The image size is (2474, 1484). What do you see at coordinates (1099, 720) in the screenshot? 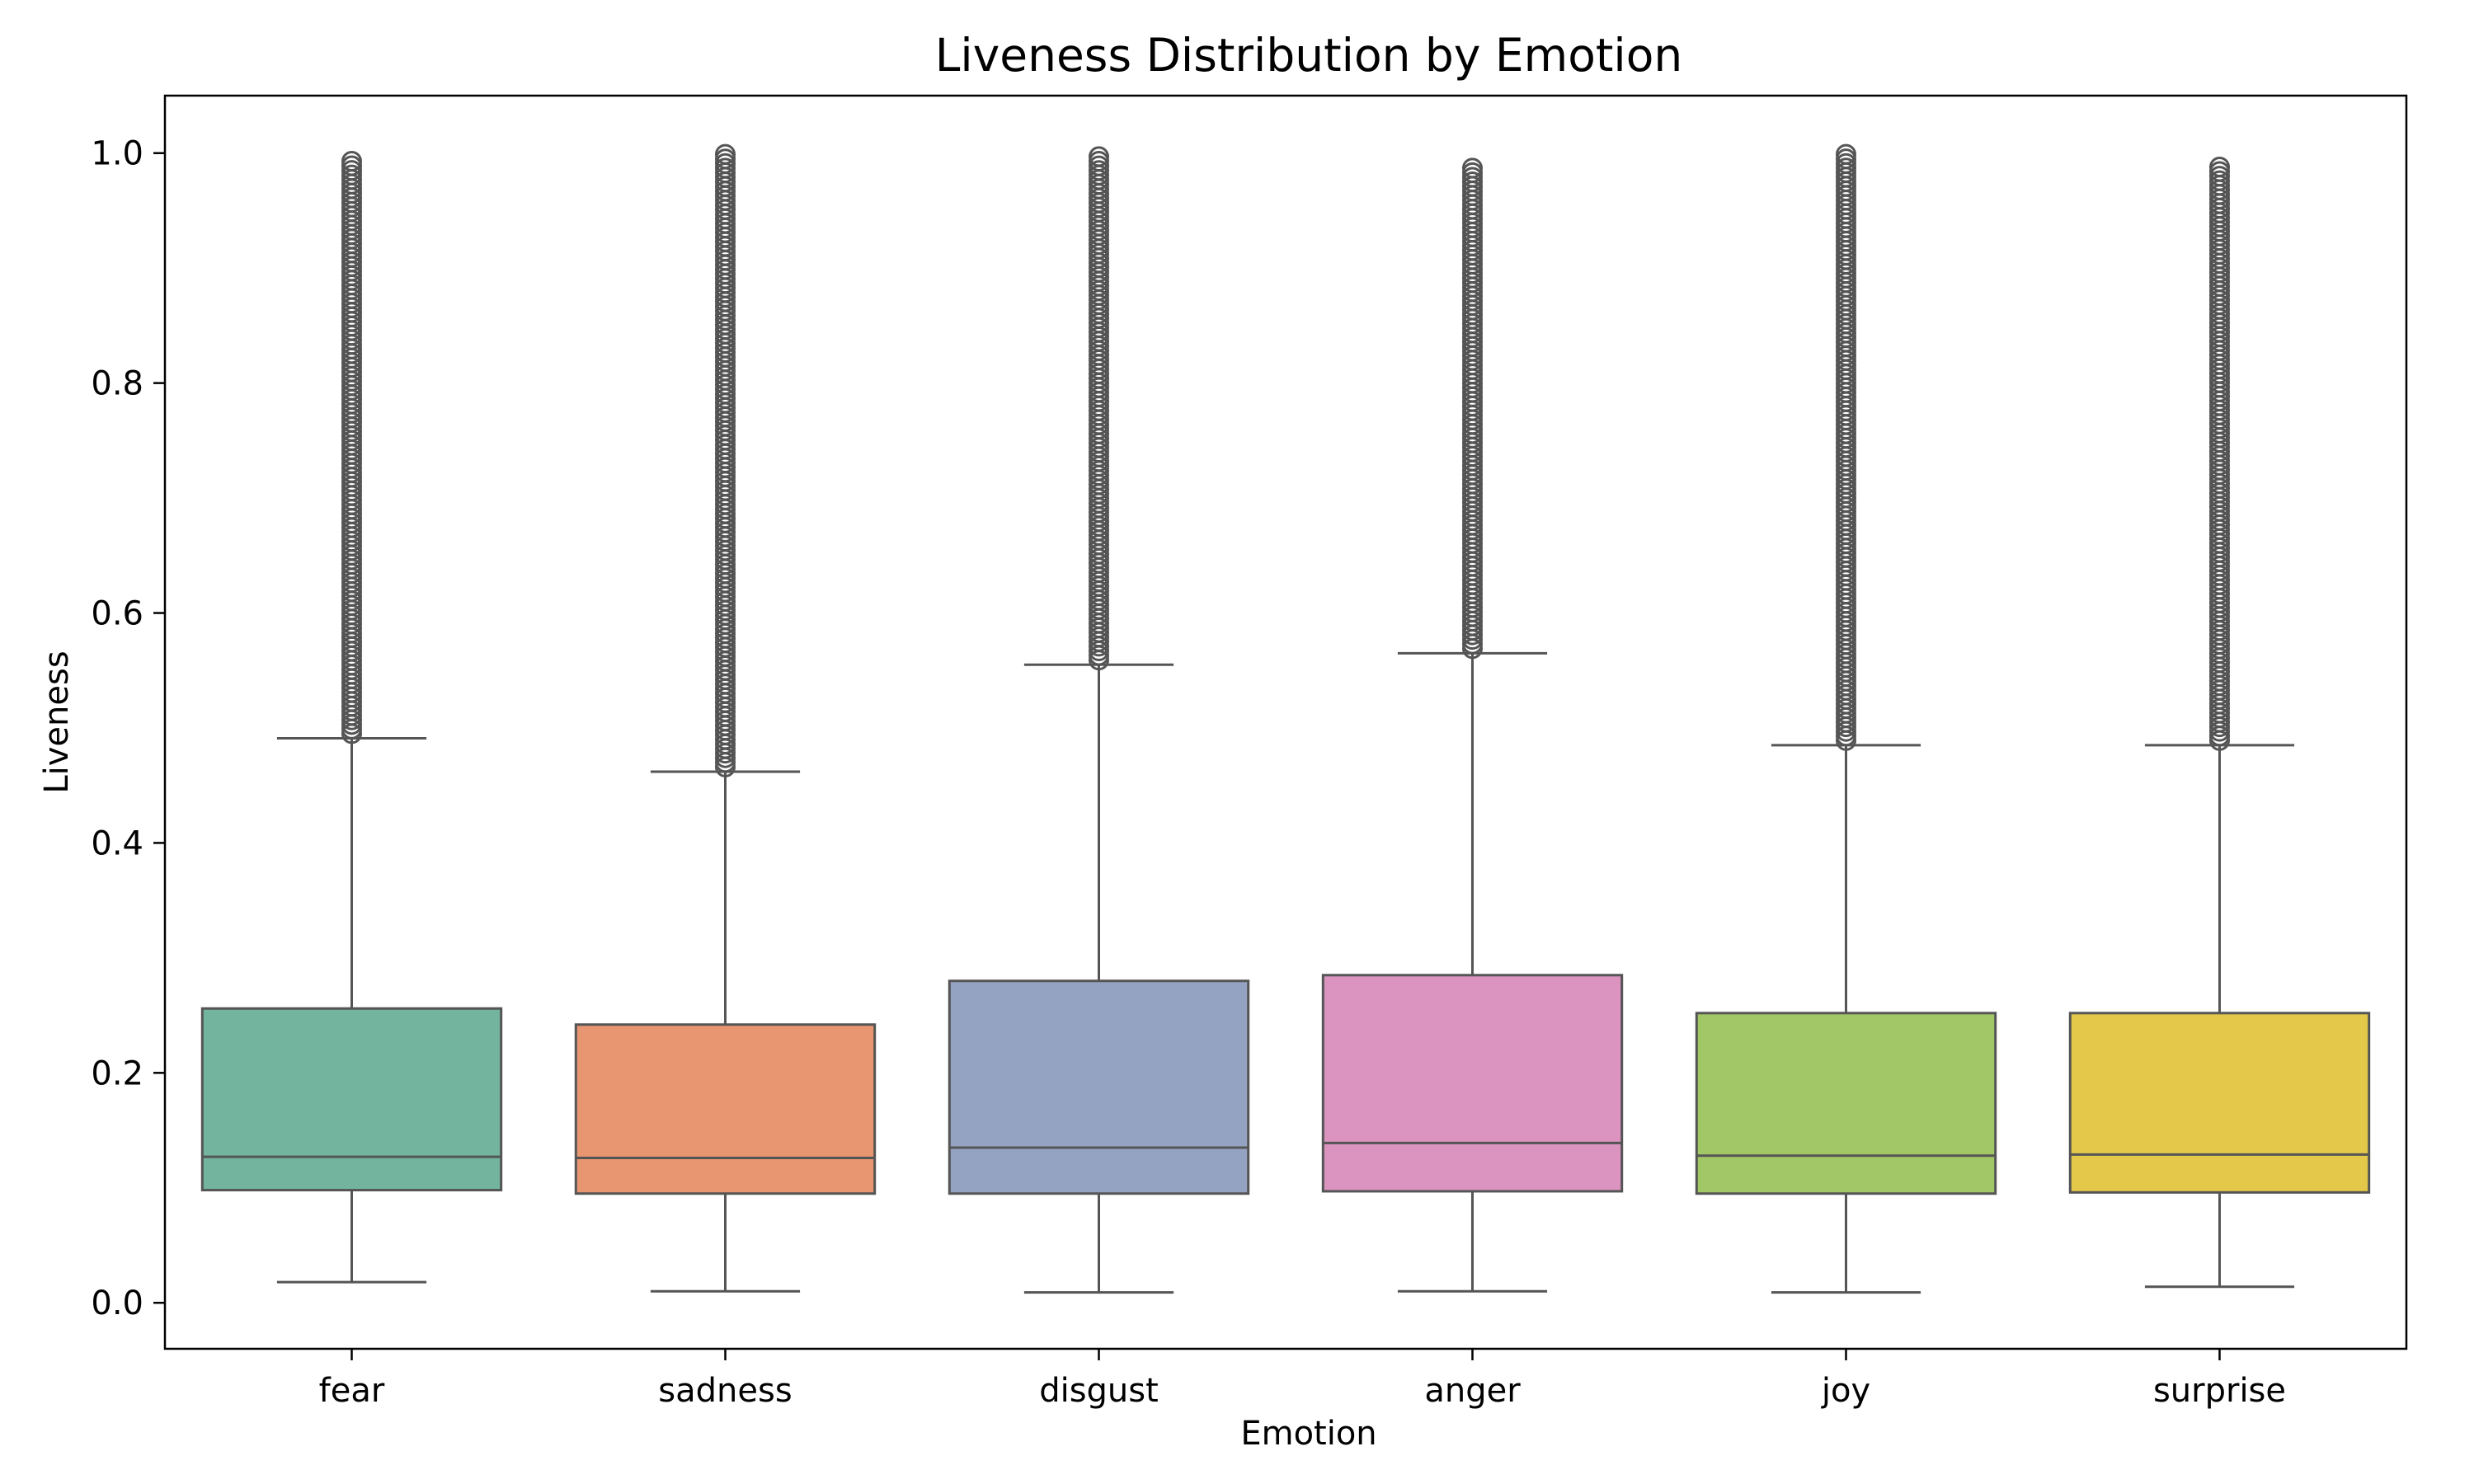
I see `box-disgust` at bounding box center [1099, 720].